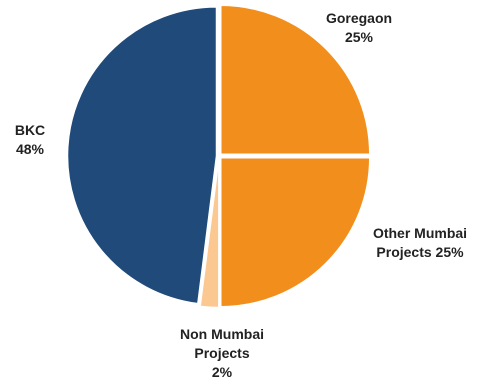  What do you see at coordinates (30, 130) in the screenshot?
I see `slice-label-text: BKC` at bounding box center [30, 130].